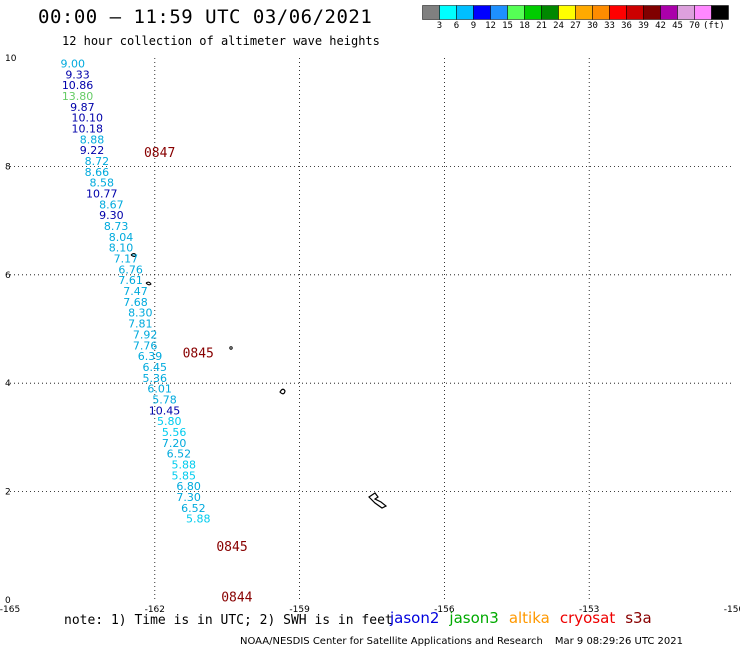 This screenshot has height=650, width=740. What do you see at coordinates (205, 17) in the screenshot?
I see `page-title: 00:00 – 11:59 UTC 03/06/2021` at bounding box center [205, 17].